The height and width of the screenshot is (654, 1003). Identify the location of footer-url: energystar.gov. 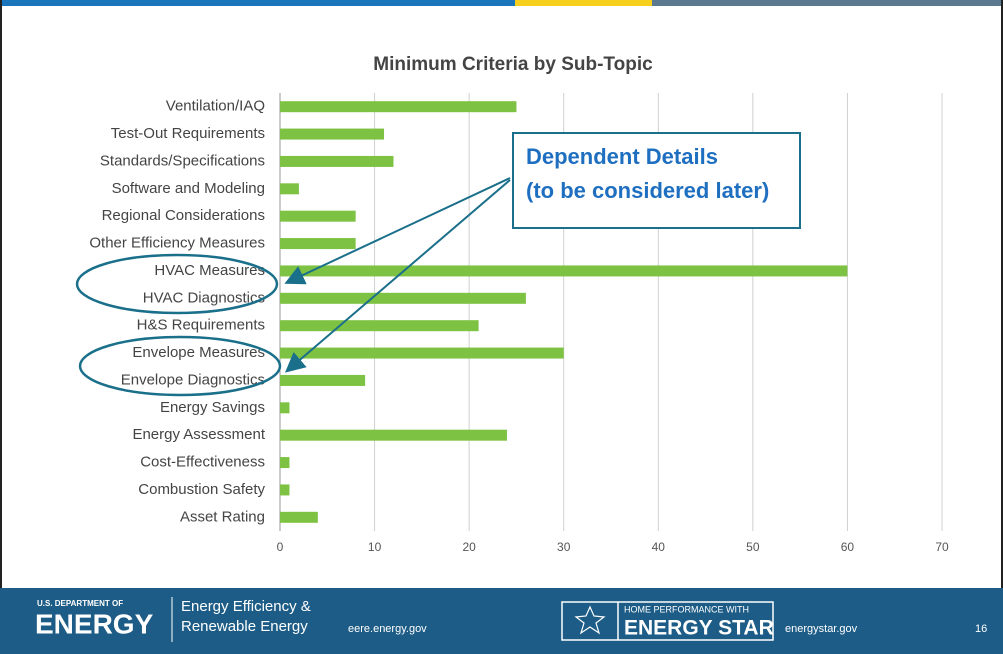
(821, 629).